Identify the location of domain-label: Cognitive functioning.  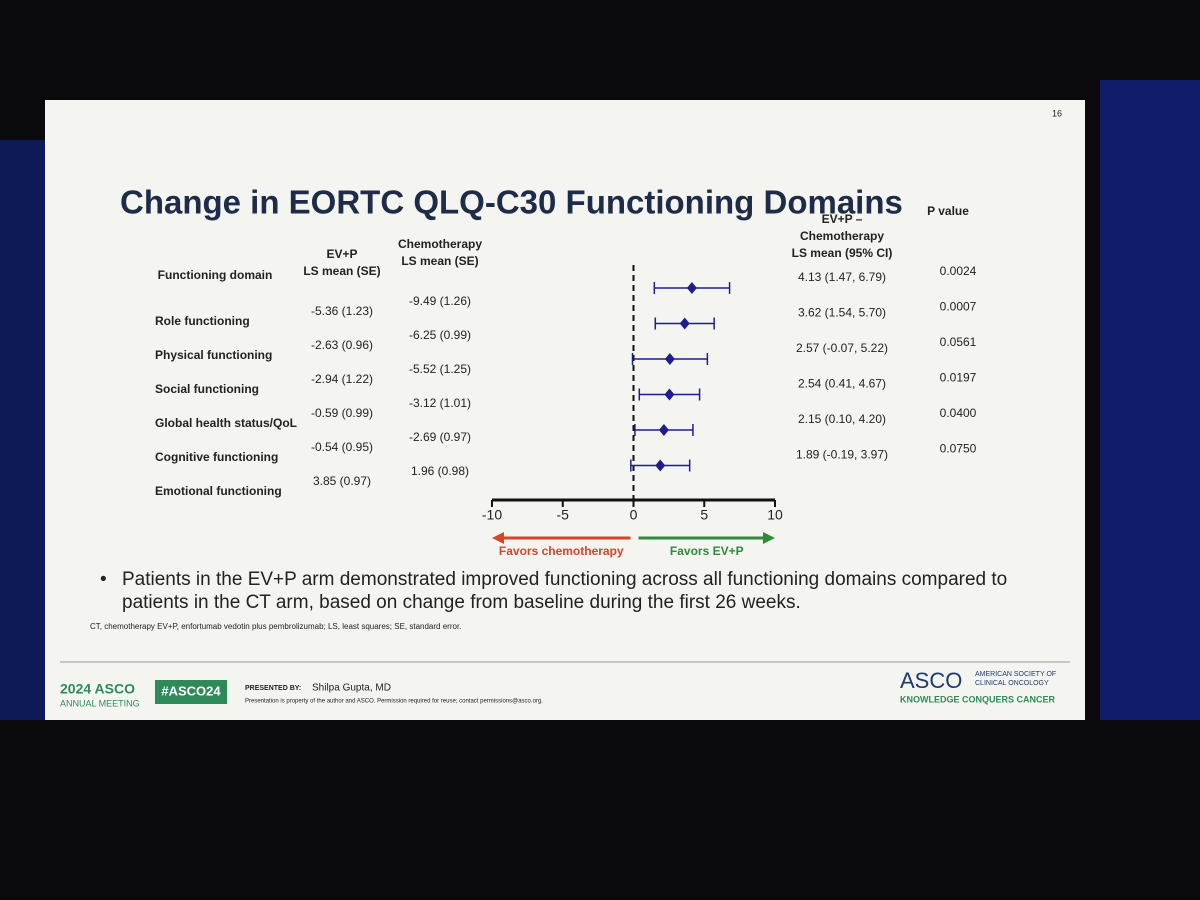
(216, 457).